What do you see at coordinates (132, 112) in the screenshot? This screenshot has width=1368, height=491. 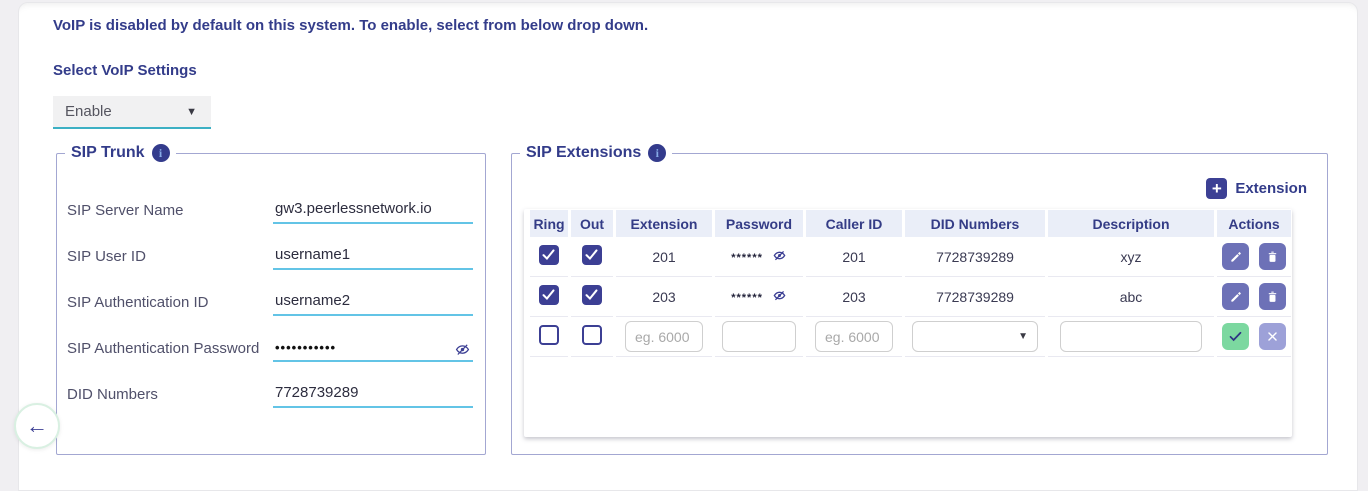 I see `voip-settings-dropdown: Enable ▼` at bounding box center [132, 112].